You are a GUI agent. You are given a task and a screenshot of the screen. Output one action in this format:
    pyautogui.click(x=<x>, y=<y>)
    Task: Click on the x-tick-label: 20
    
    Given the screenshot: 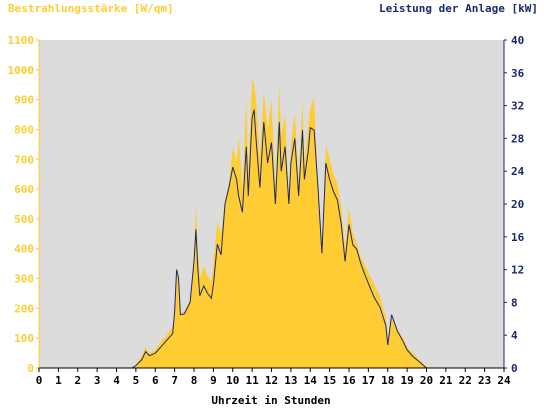 What is the action you would take?
    pyautogui.click(x=426, y=380)
    